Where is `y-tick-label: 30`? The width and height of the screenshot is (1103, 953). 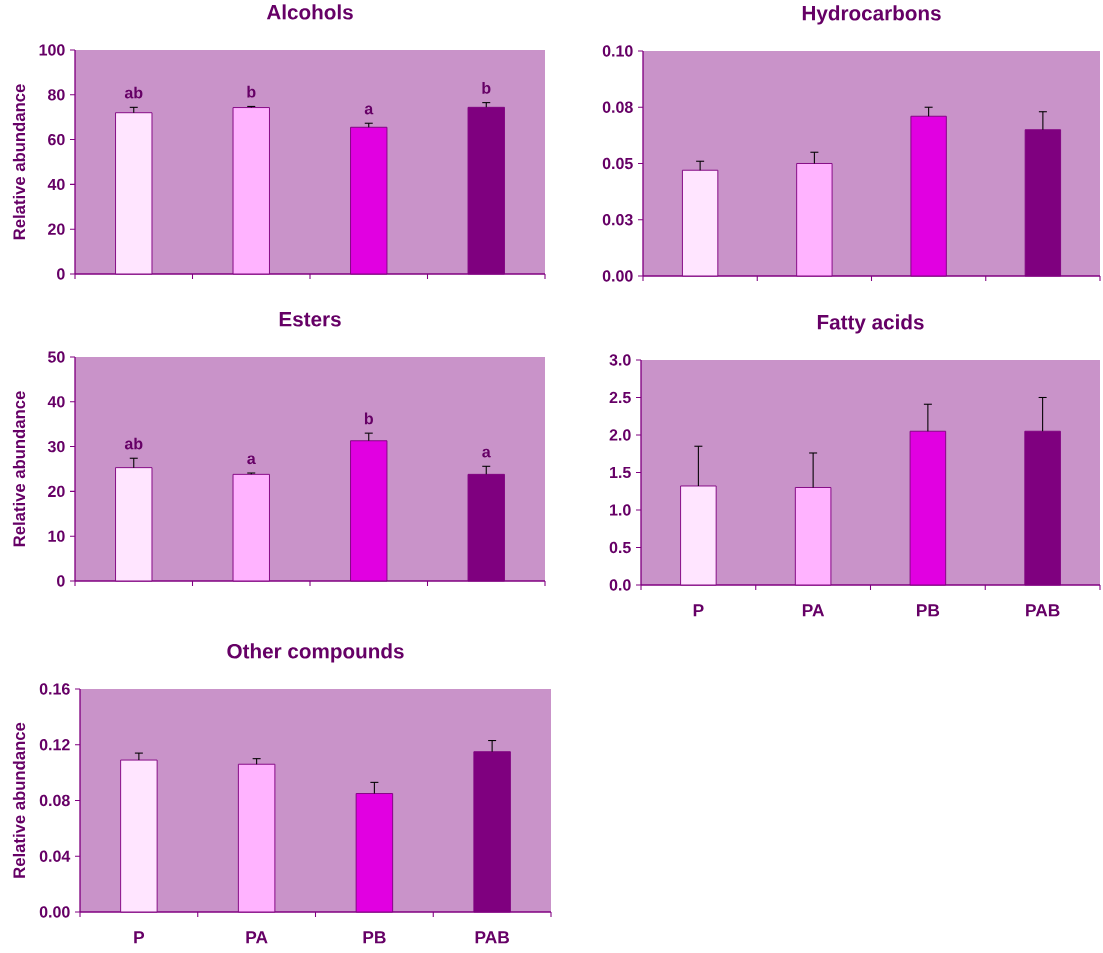 y-tick-label: 30 is located at coordinates (56, 446).